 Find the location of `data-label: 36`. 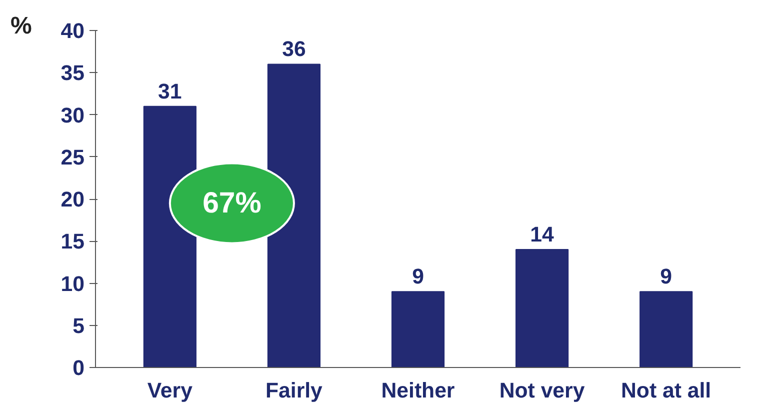

data-label: 36 is located at coordinates (294, 49).